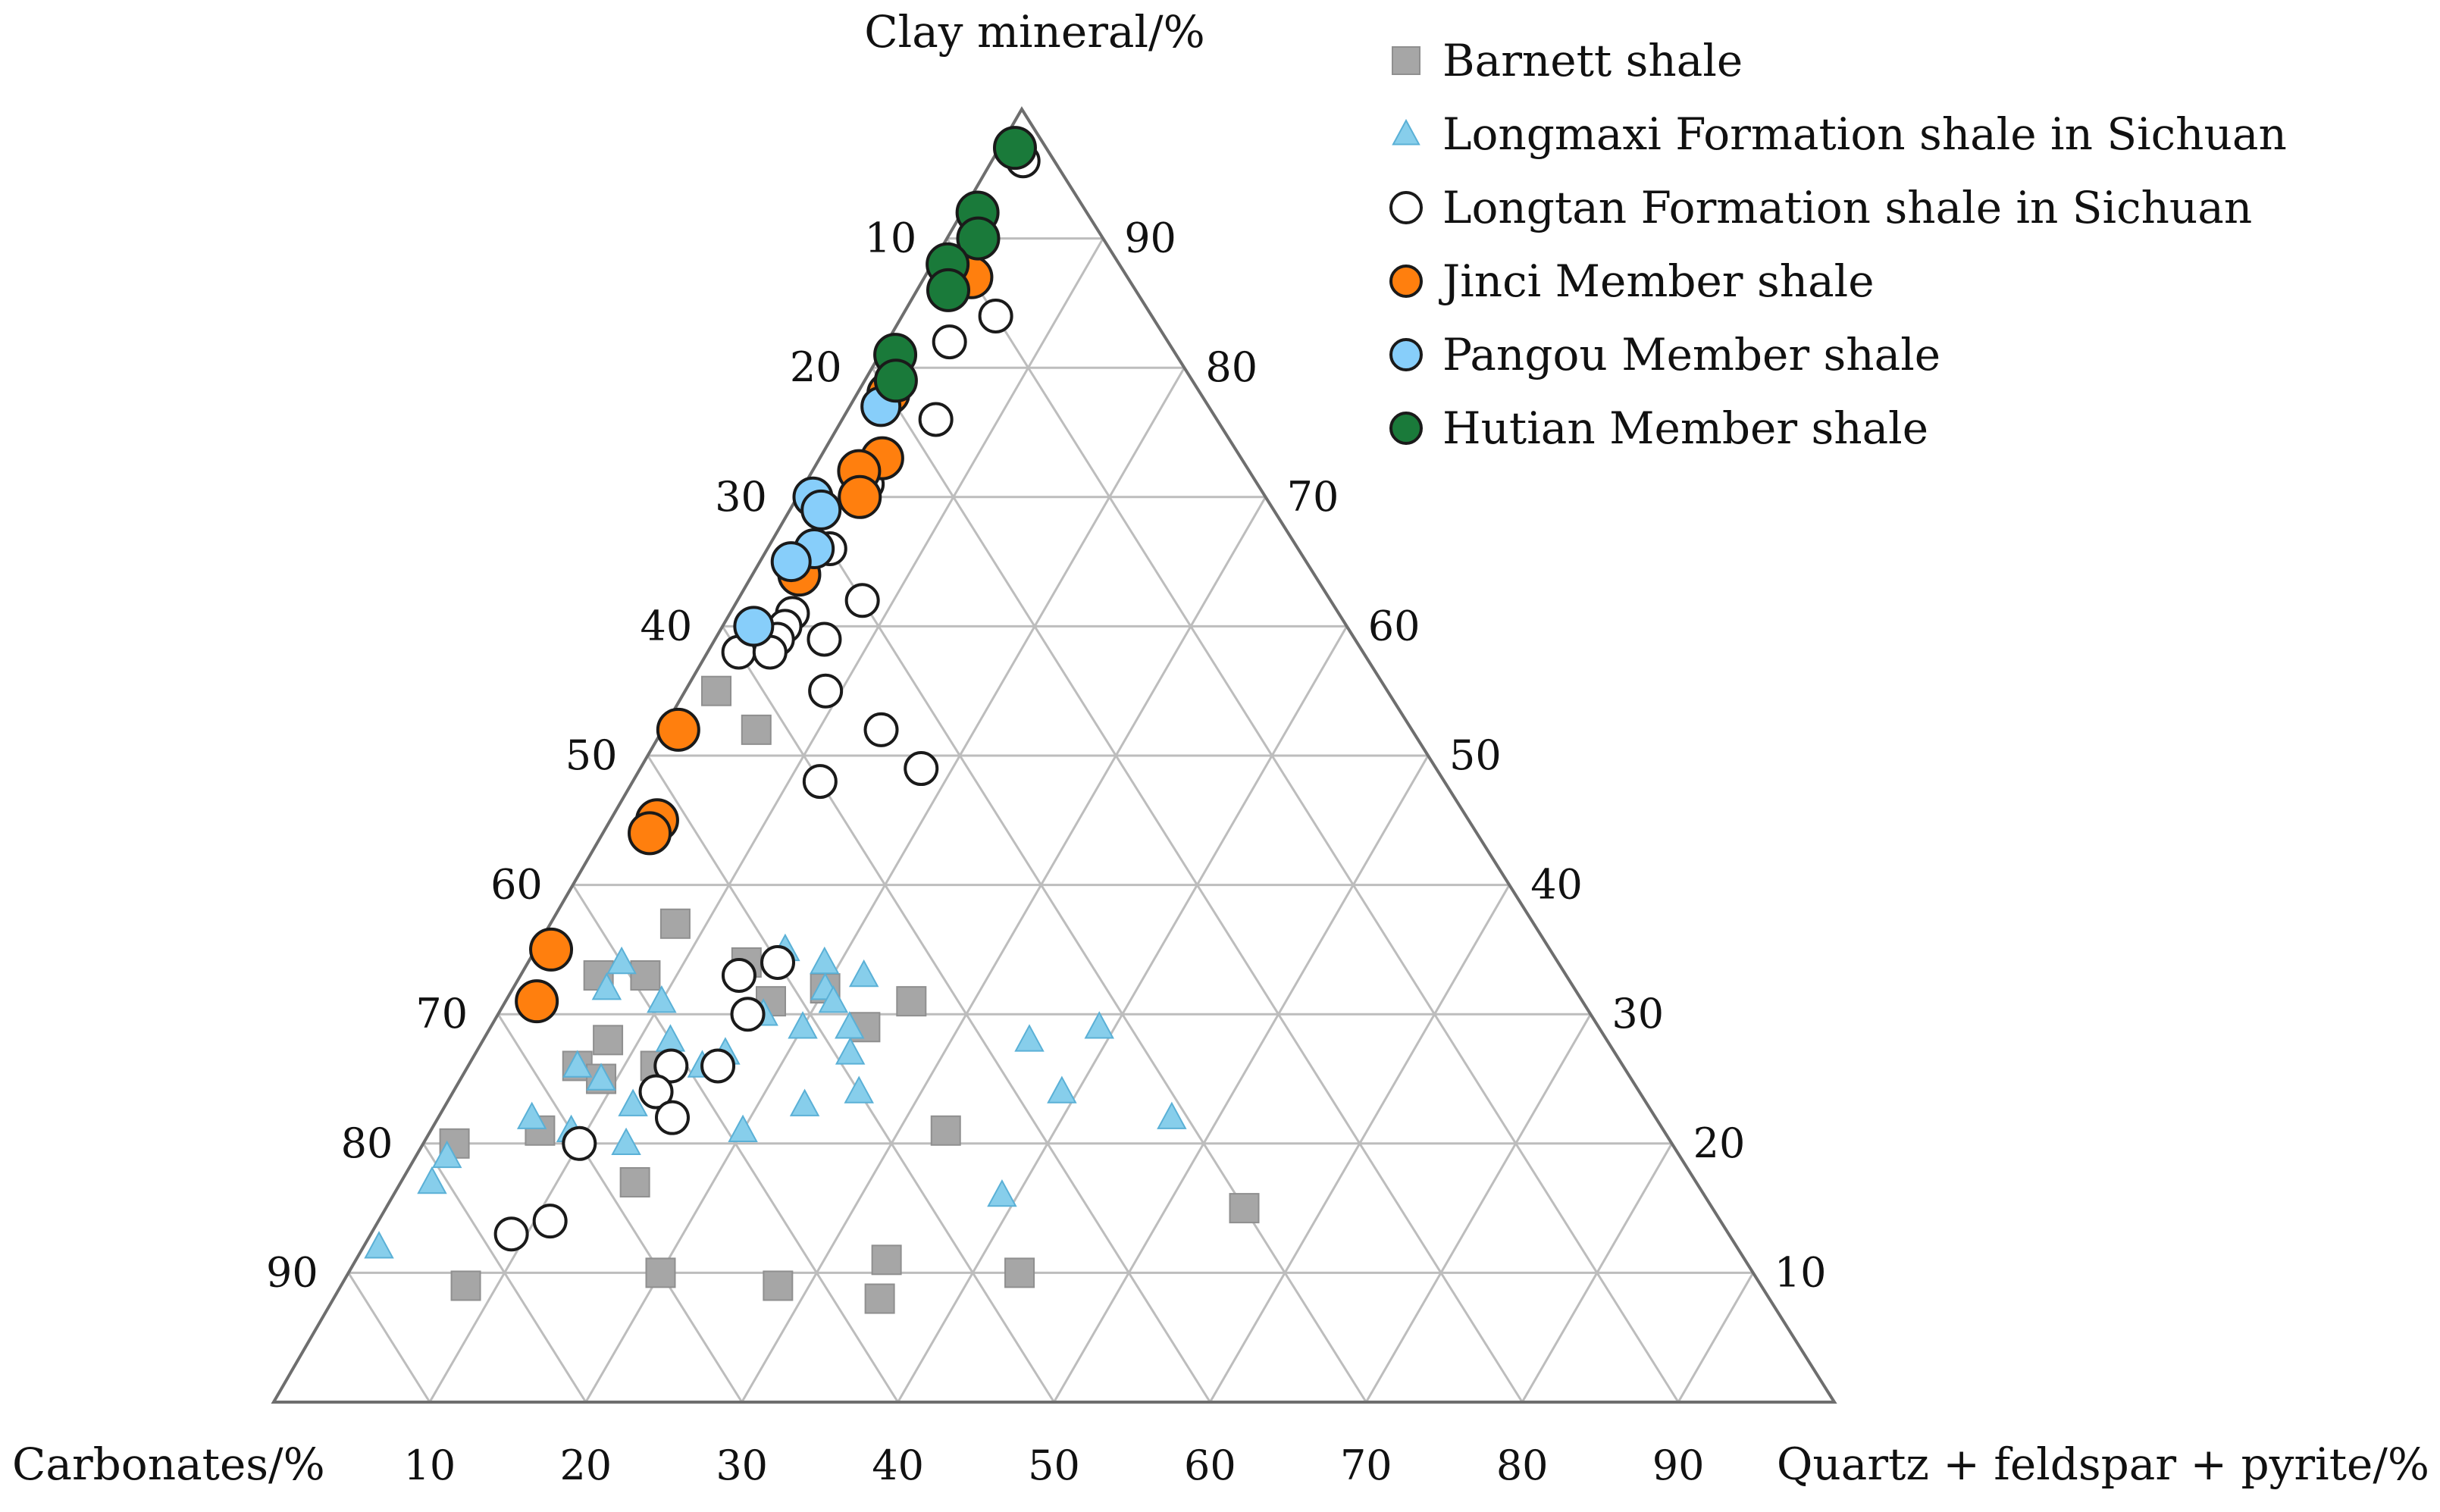 This screenshot has width=2440, height=1512. Describe the element at coordinates (585, 1465) in the screenshot. I see `bottom-tick-label: 20` at that location.